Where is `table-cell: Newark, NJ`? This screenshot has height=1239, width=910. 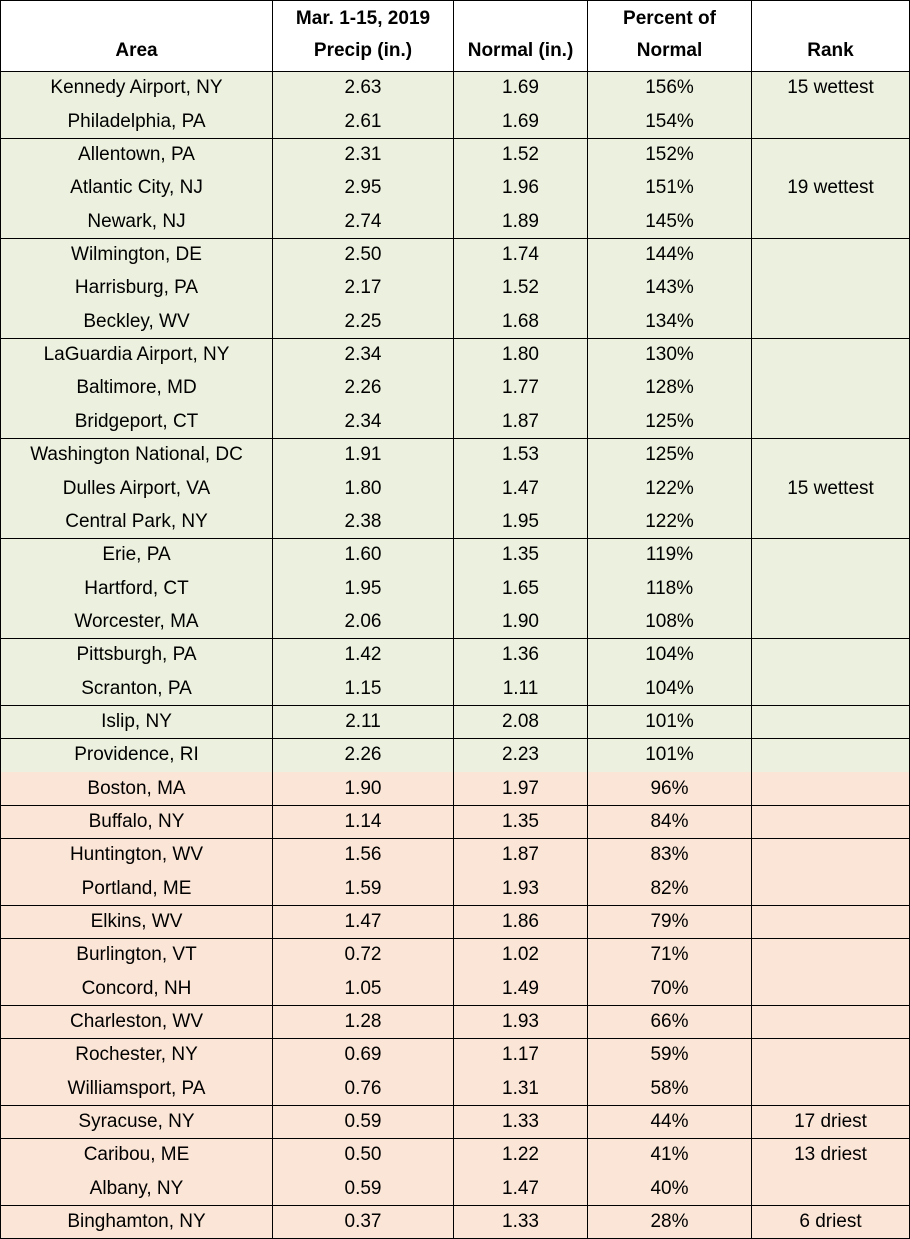 table-cell: Newark, NJ is located at coordinates (136, 222).